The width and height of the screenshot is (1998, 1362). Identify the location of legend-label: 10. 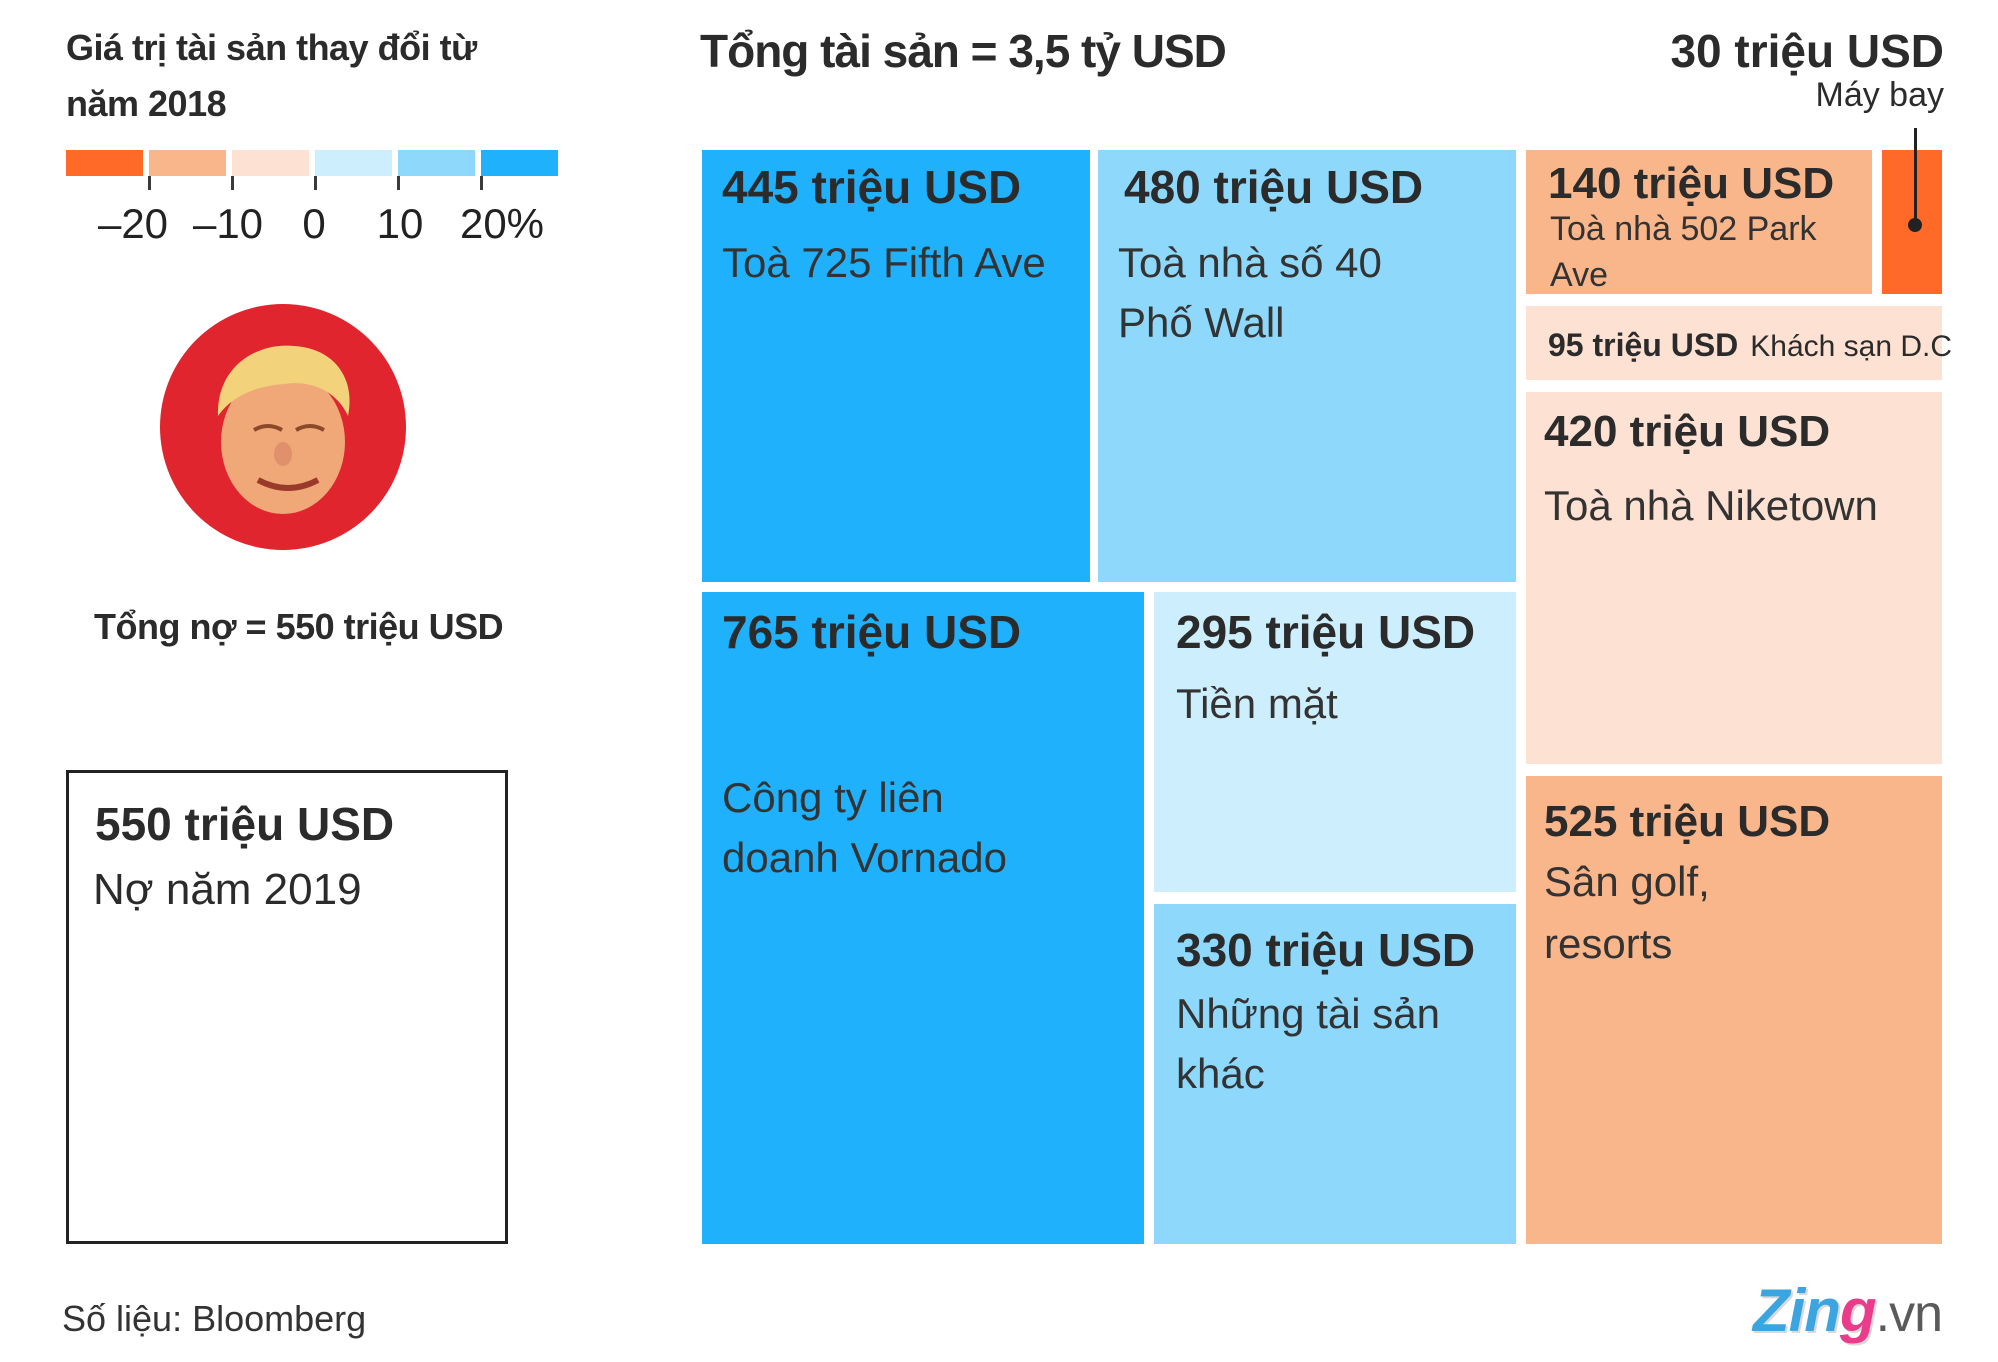
(400, 223).